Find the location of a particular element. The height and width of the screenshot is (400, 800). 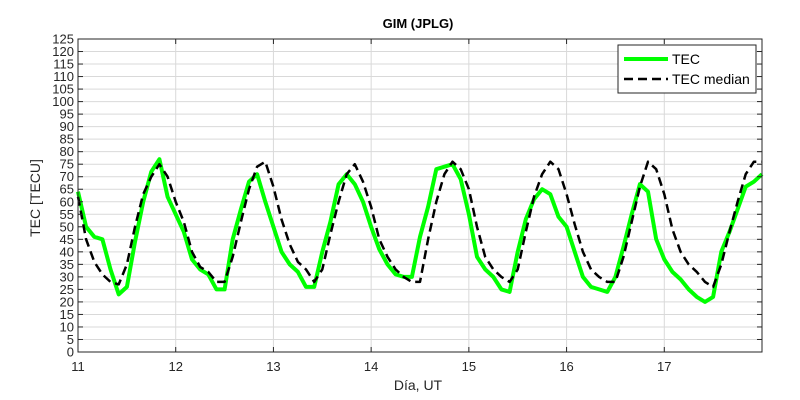

legend-box is located at coordinates (687, 69).